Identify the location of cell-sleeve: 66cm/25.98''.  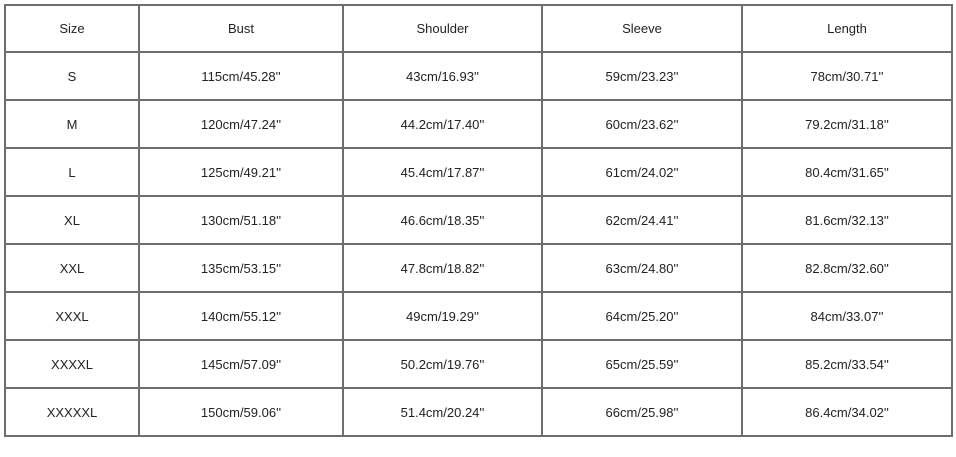
(642, 412).